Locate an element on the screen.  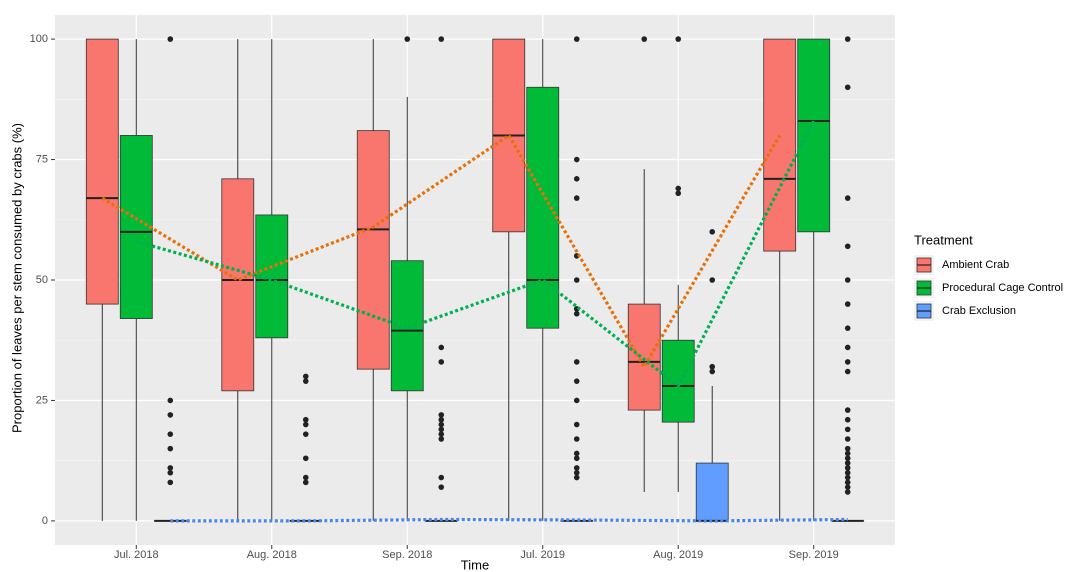
trend-line is located at coordinates (509, 520).